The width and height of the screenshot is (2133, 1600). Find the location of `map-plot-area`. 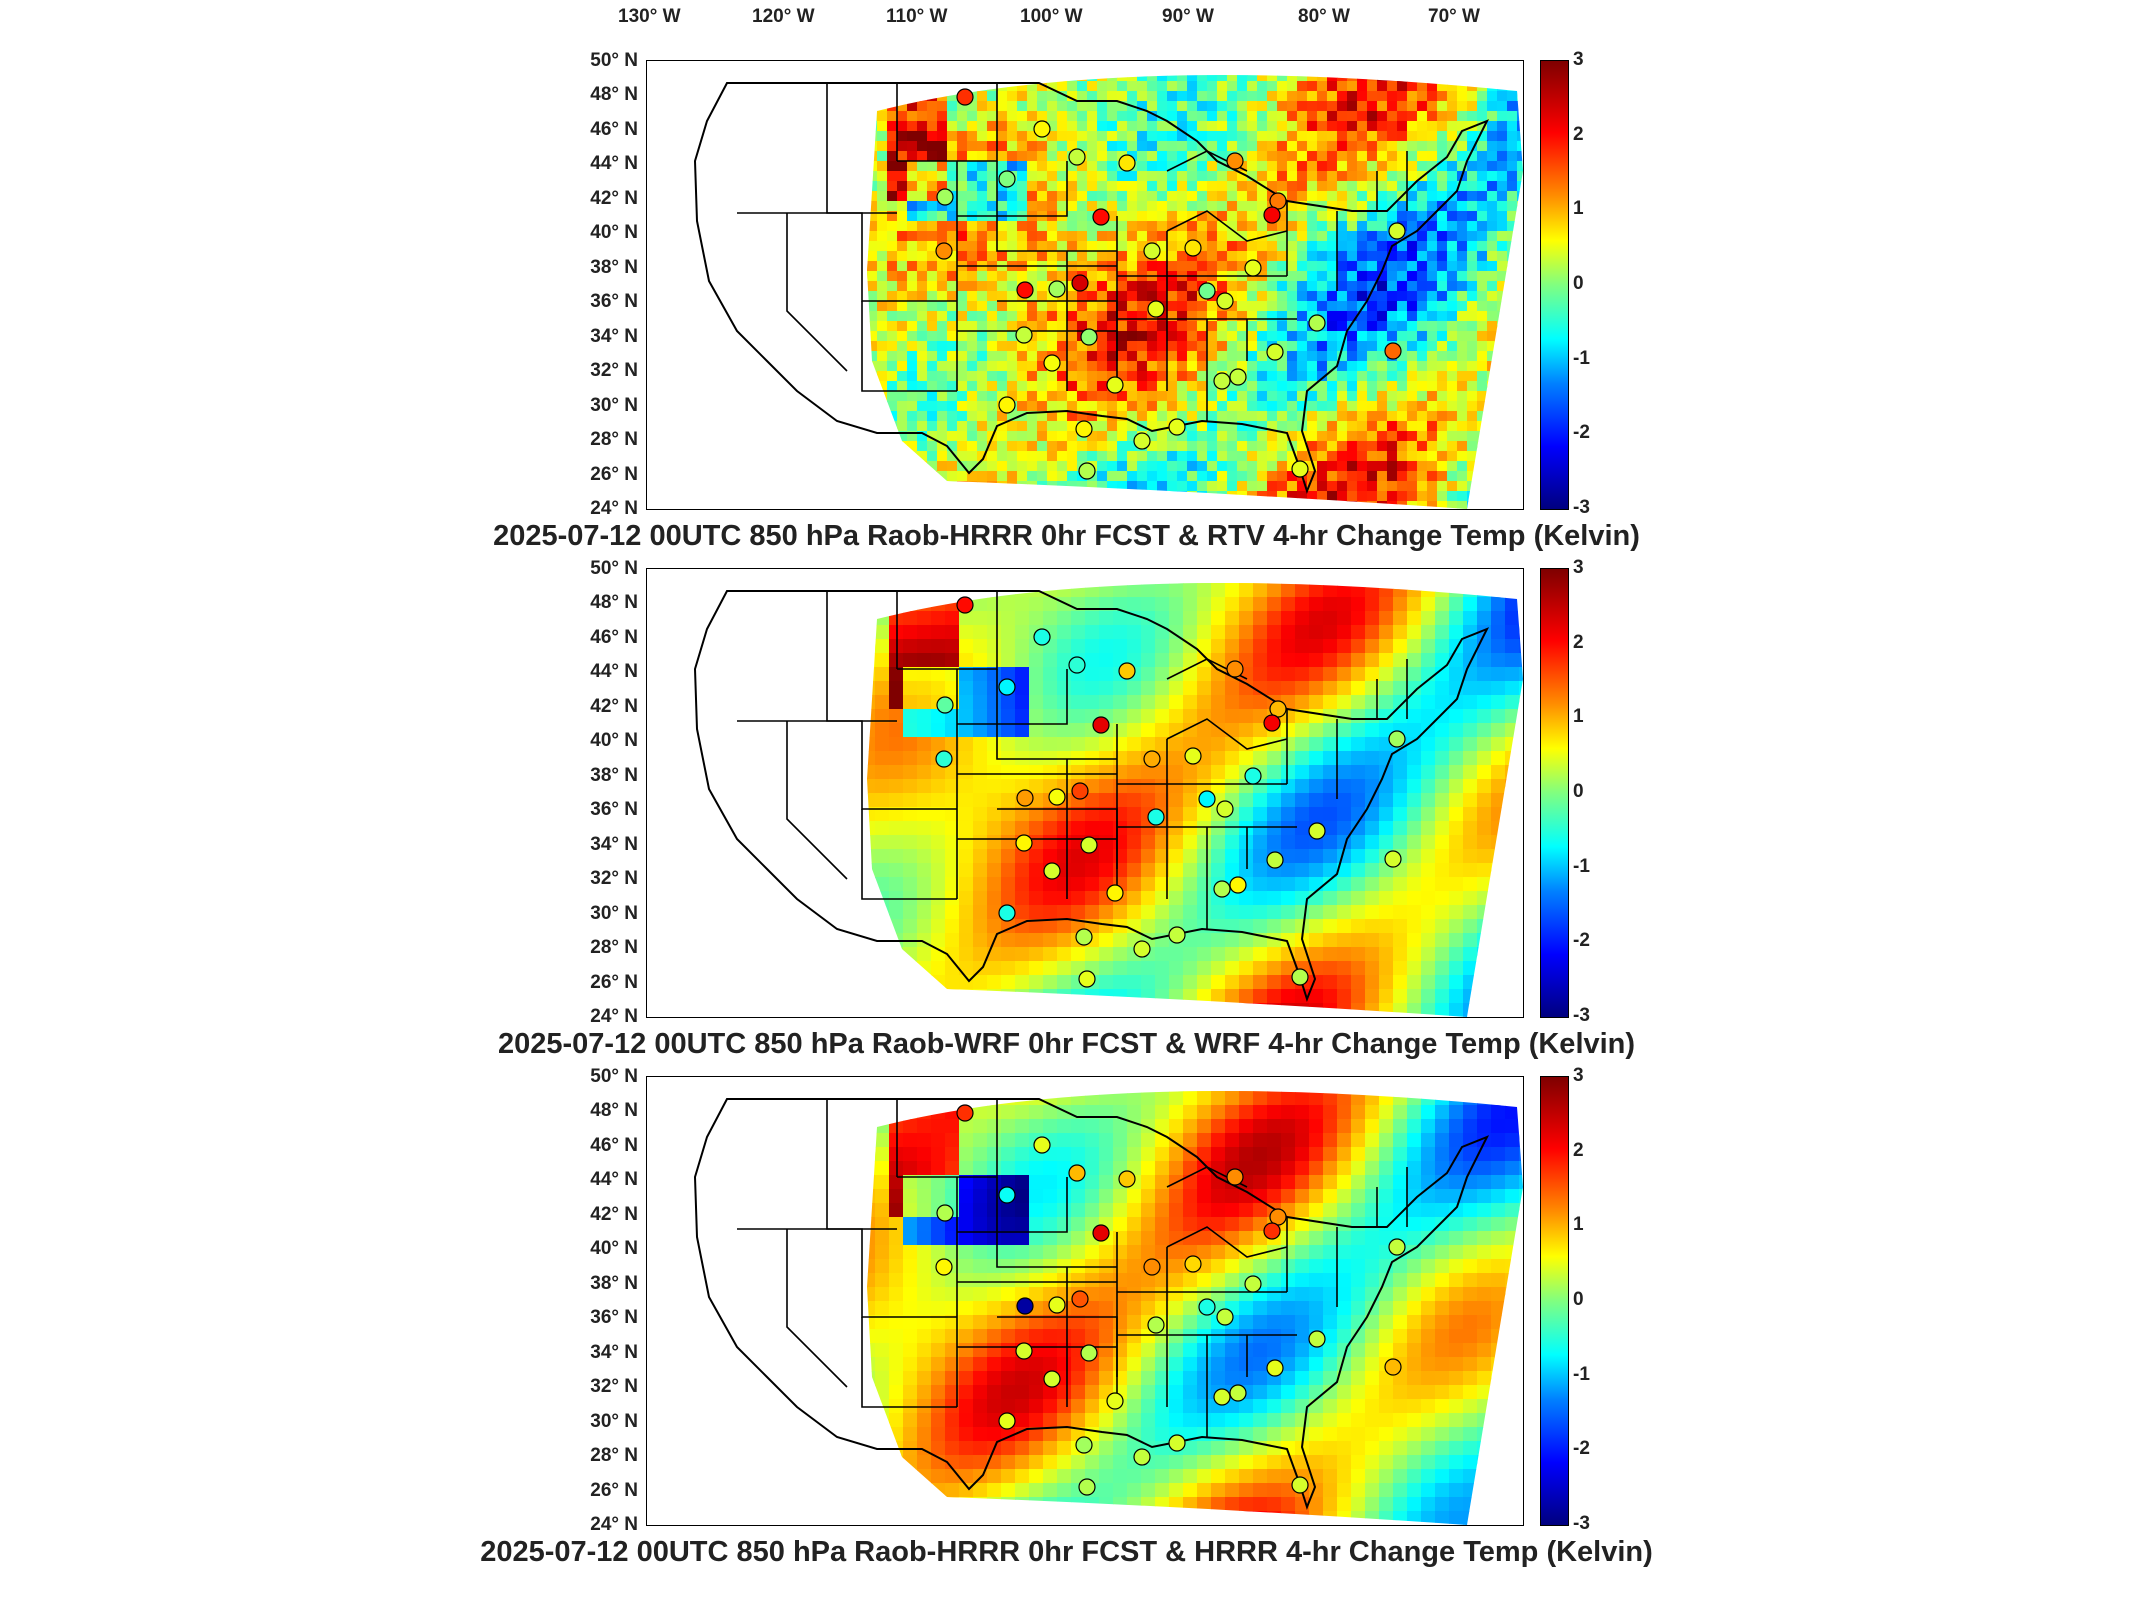

map-plot-area is located at coordinates (1085, 793).